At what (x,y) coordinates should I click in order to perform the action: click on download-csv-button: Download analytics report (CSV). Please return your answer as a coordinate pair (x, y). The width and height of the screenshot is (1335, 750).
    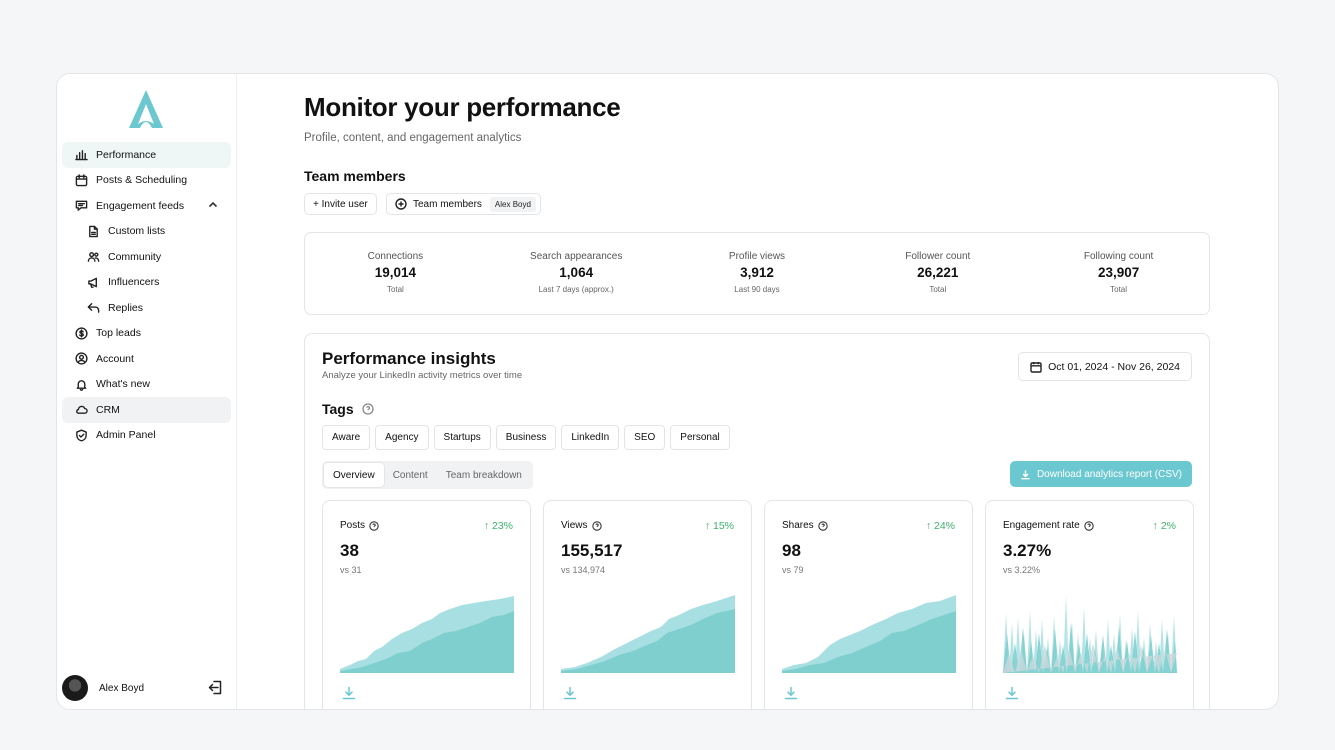
    Looking at the image, I should click on (1100, 474).